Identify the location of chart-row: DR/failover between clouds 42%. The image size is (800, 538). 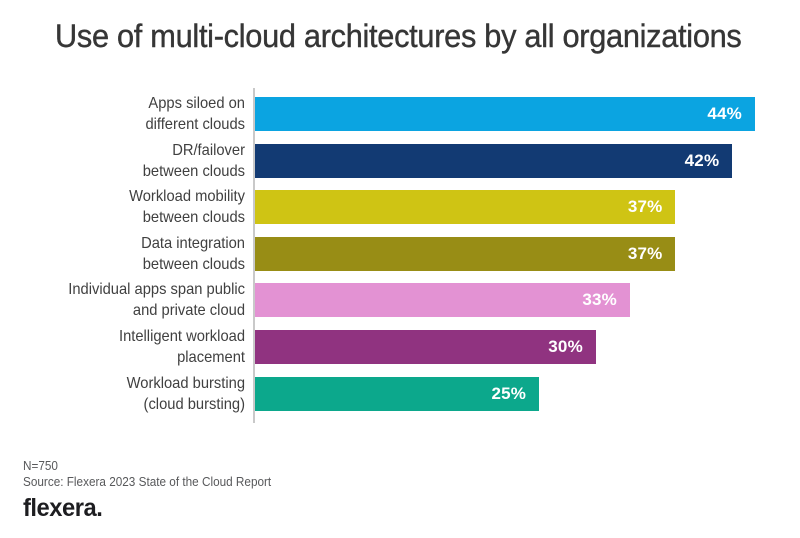
(400, 160).